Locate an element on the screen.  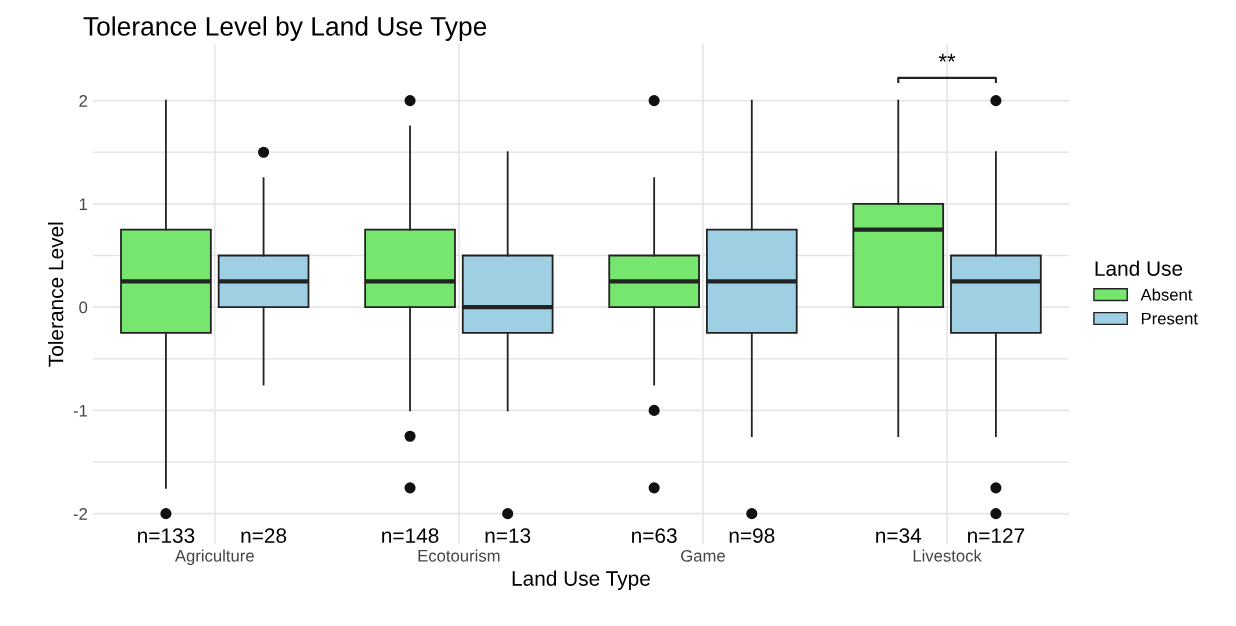
annotation: n=127 is located at coordinates (996, 535).